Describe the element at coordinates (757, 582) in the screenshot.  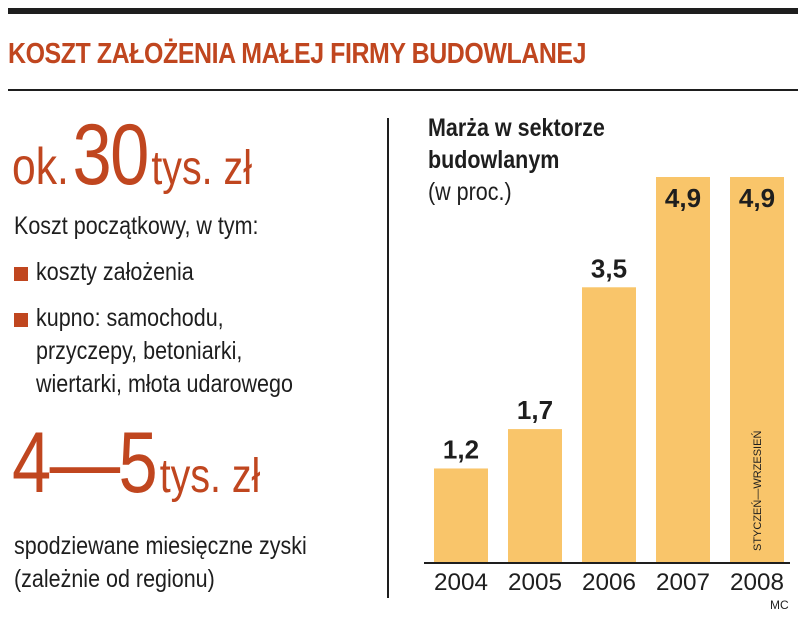
I see `x-tick-label-2008: 2008` at that location.